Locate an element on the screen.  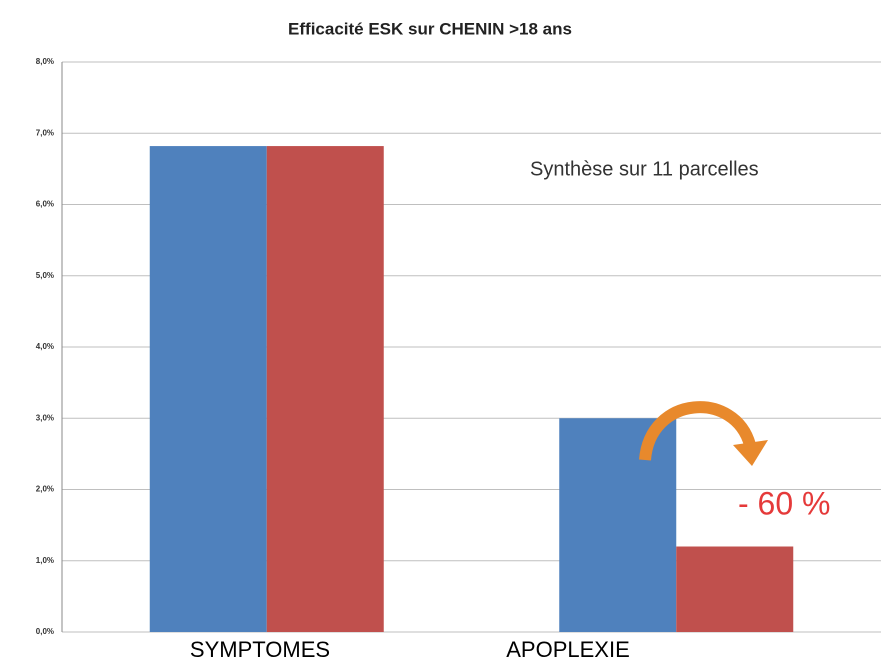
y-tick-label: 3,0% is located at coordinates (45, 417).